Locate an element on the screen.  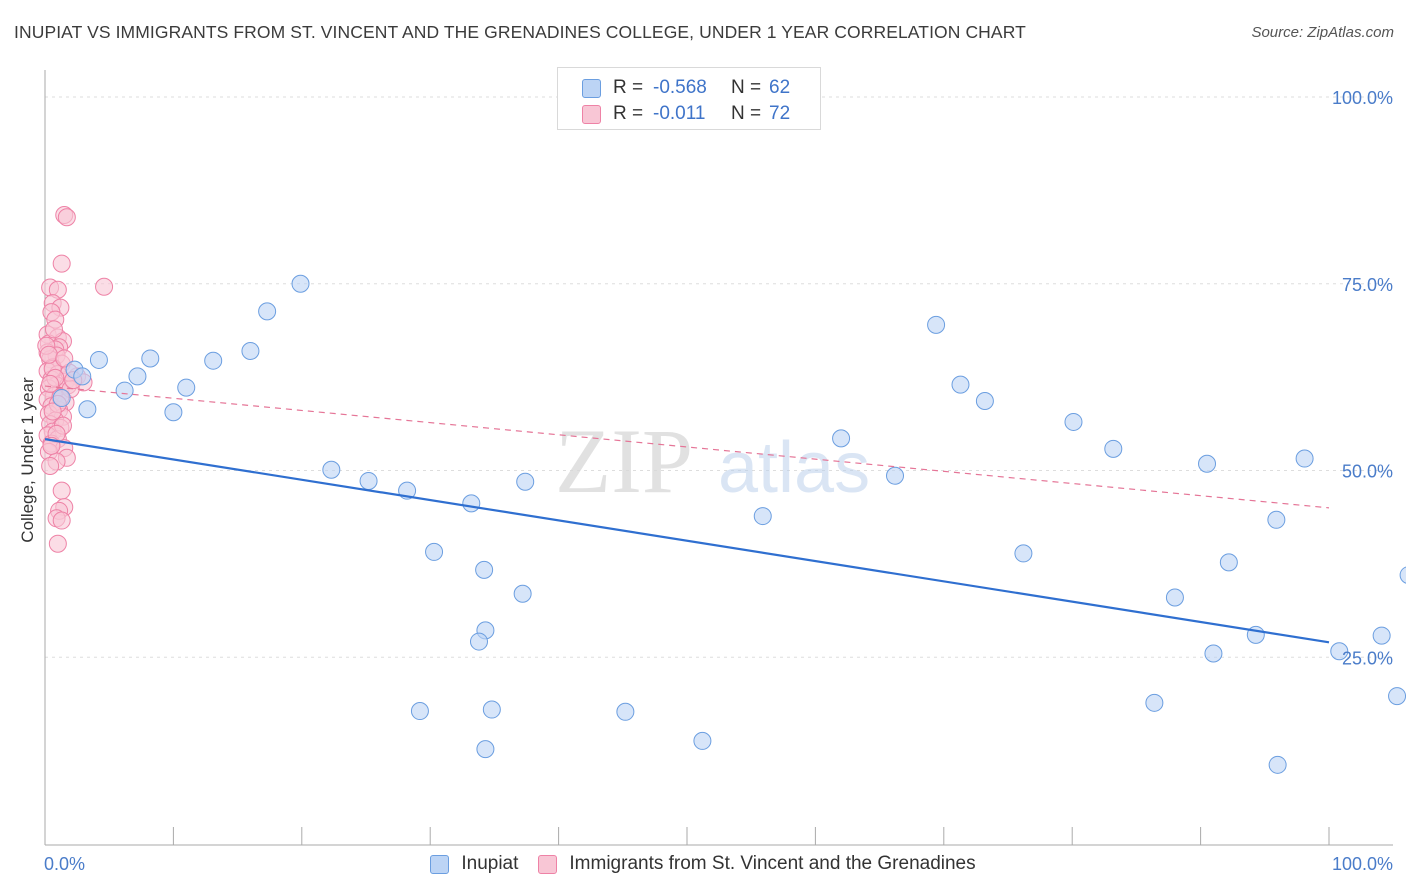
n-value: 72 is located at coordinates (780, 113).